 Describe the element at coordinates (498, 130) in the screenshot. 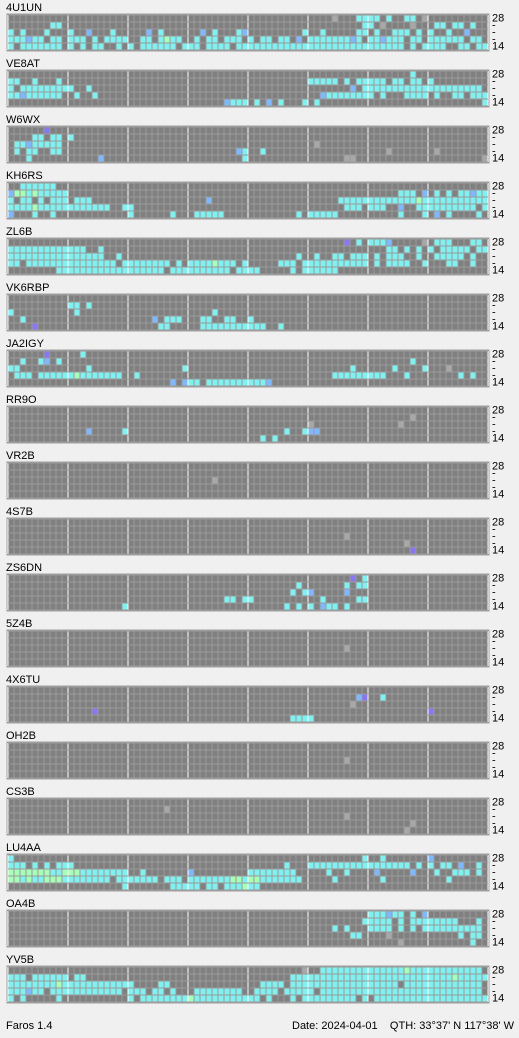

I see `band-label: 28` at that location.